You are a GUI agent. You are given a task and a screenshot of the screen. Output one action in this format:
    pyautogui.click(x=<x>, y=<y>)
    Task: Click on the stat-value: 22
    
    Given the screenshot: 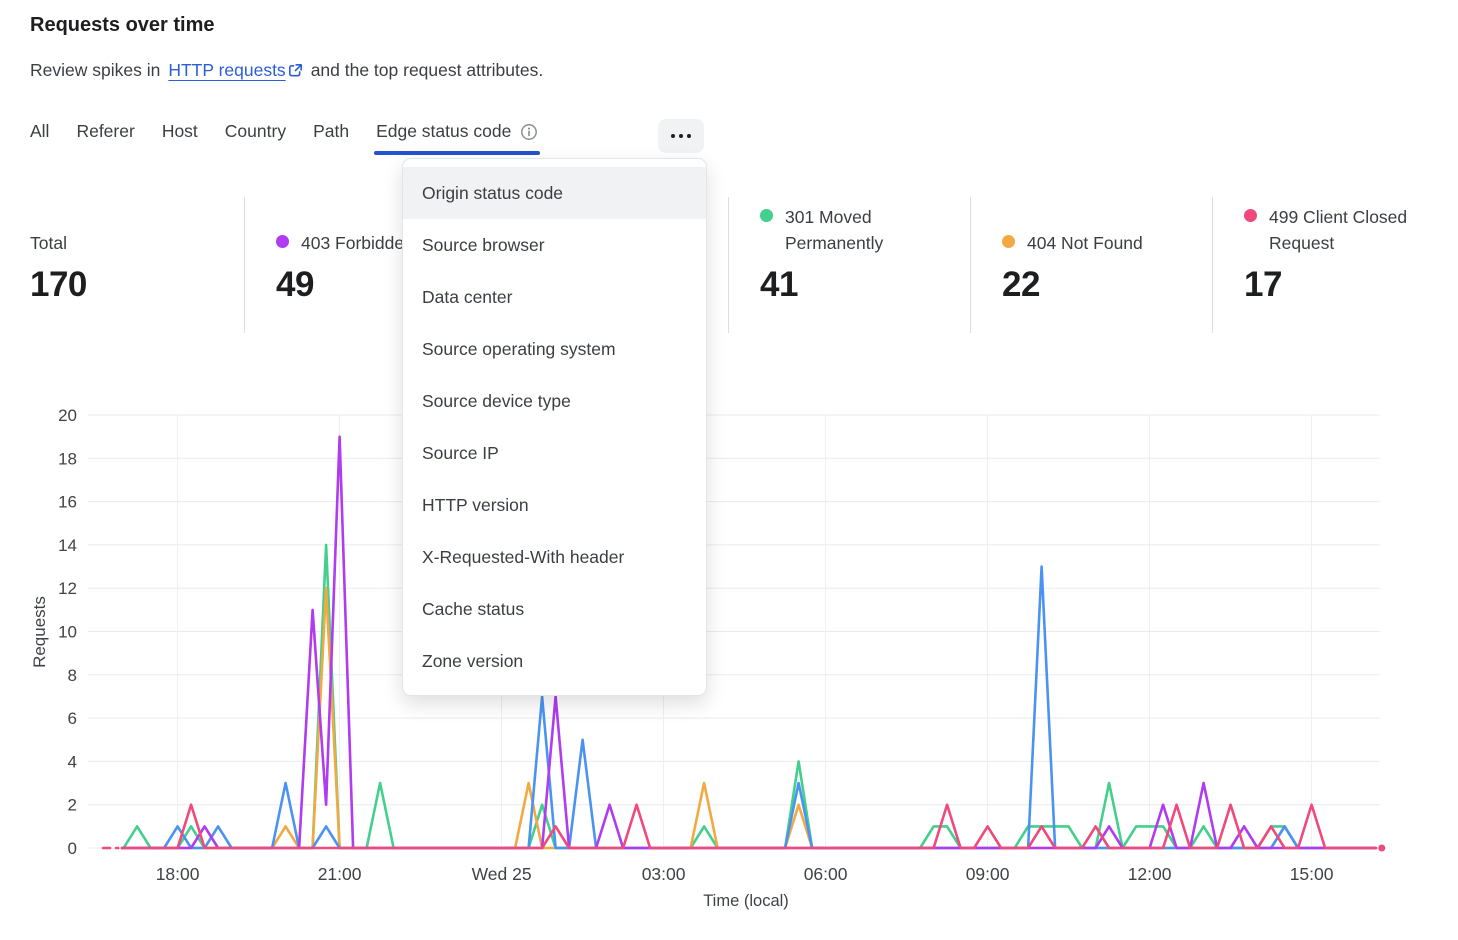 What is the action you would take?
    pyautogui.click(x=1021, y=284)
    